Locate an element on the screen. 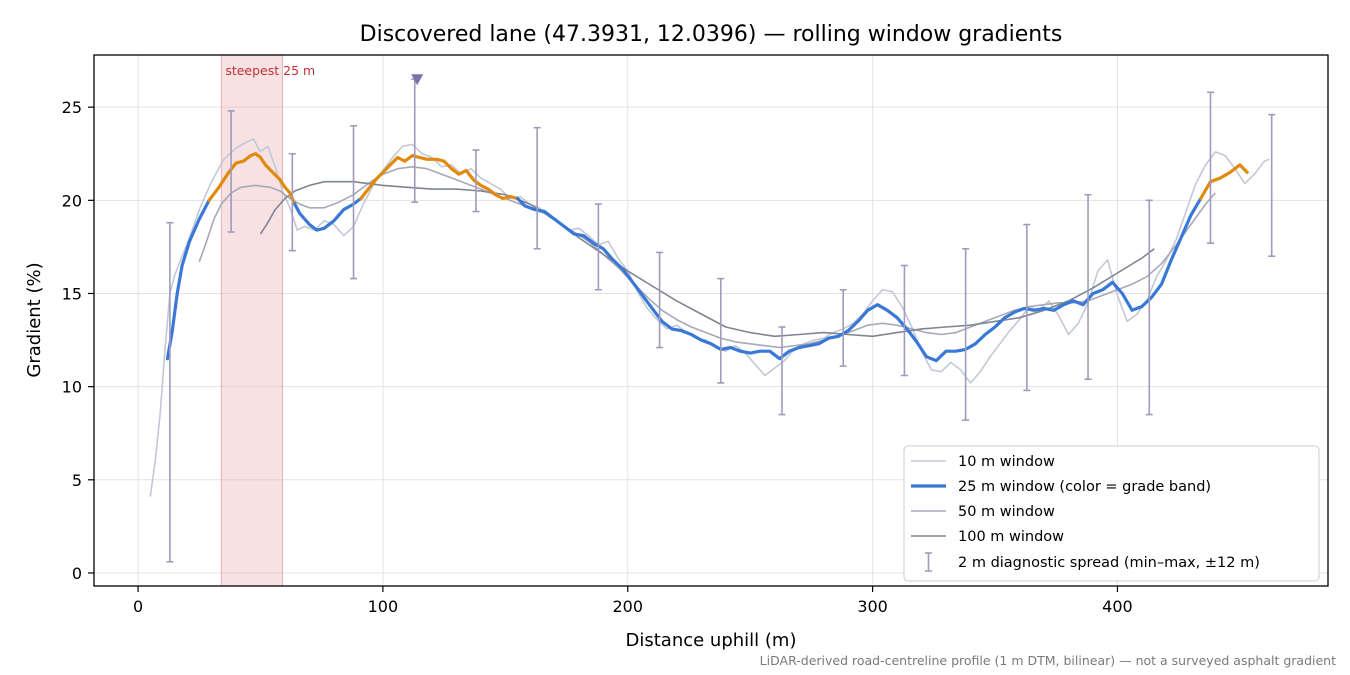  legend-label-100m: 100 m window is located at coordinates (1011, 537).